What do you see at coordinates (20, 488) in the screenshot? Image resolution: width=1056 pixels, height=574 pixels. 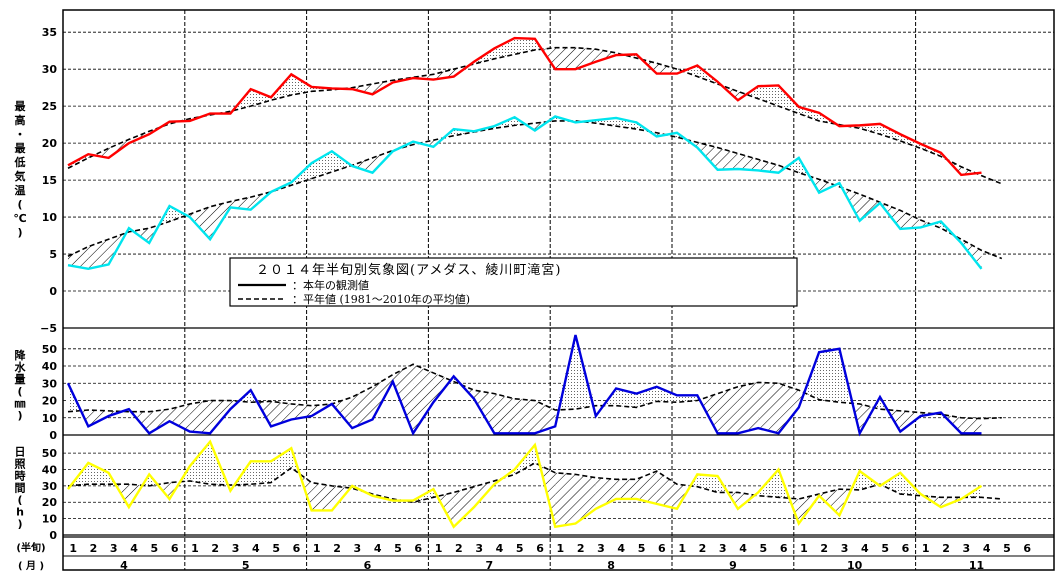 I see `y-axis-label-char: 間` at bounding box center [20, 488].